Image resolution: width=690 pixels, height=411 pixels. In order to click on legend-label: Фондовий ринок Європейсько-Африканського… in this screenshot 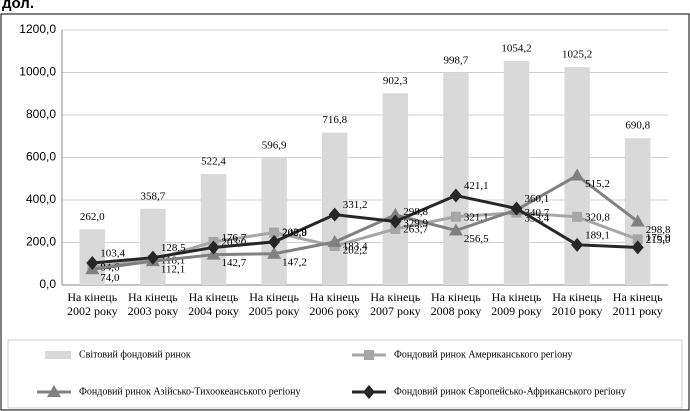, I will do `click(510, 391)`.